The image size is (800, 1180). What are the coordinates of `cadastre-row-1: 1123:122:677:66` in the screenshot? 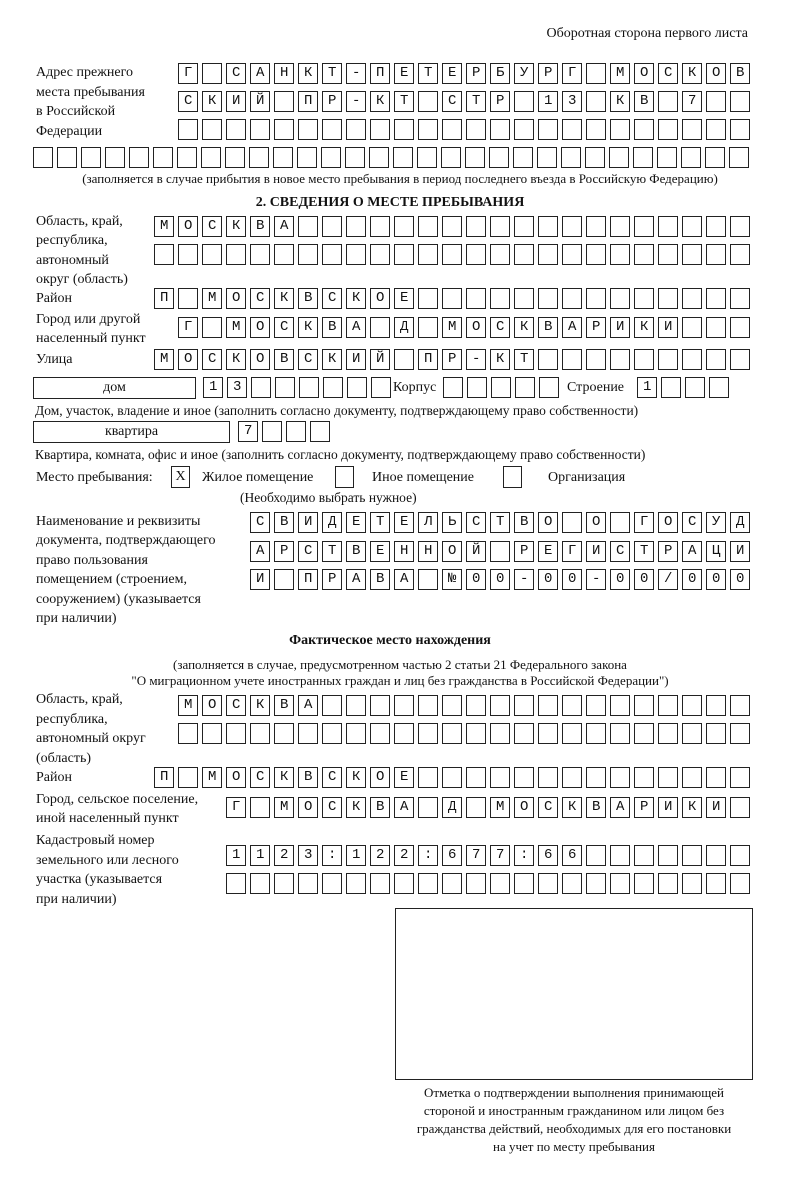 It's located at (490, 855).